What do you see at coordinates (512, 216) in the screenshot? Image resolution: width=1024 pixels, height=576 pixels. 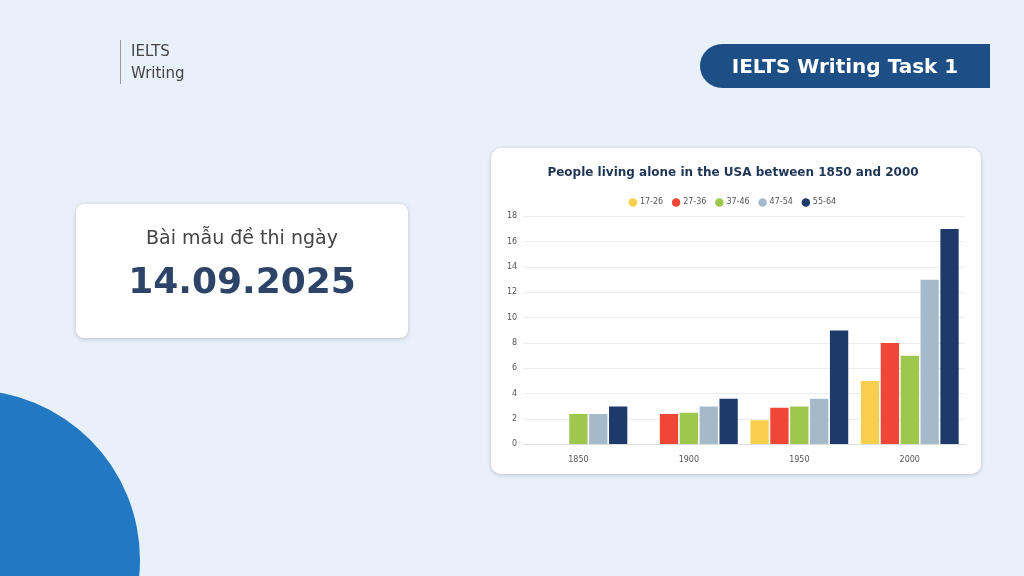 I see `y-tick-label: 18` at bounding box center [512, 216].